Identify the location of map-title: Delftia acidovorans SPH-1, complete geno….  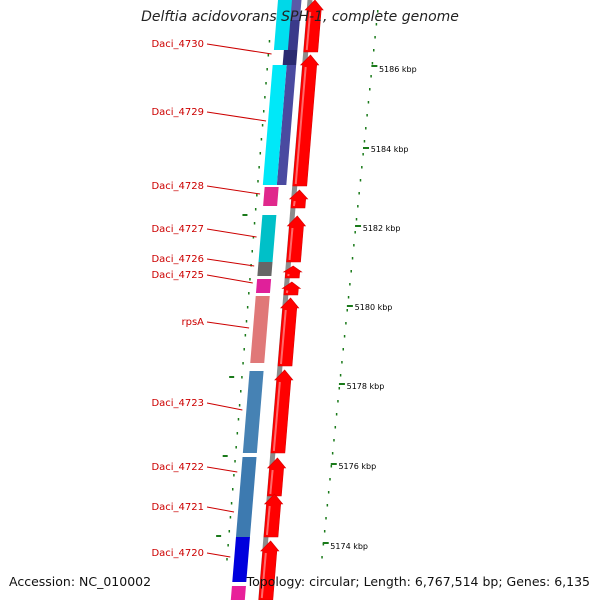
(300, 17).